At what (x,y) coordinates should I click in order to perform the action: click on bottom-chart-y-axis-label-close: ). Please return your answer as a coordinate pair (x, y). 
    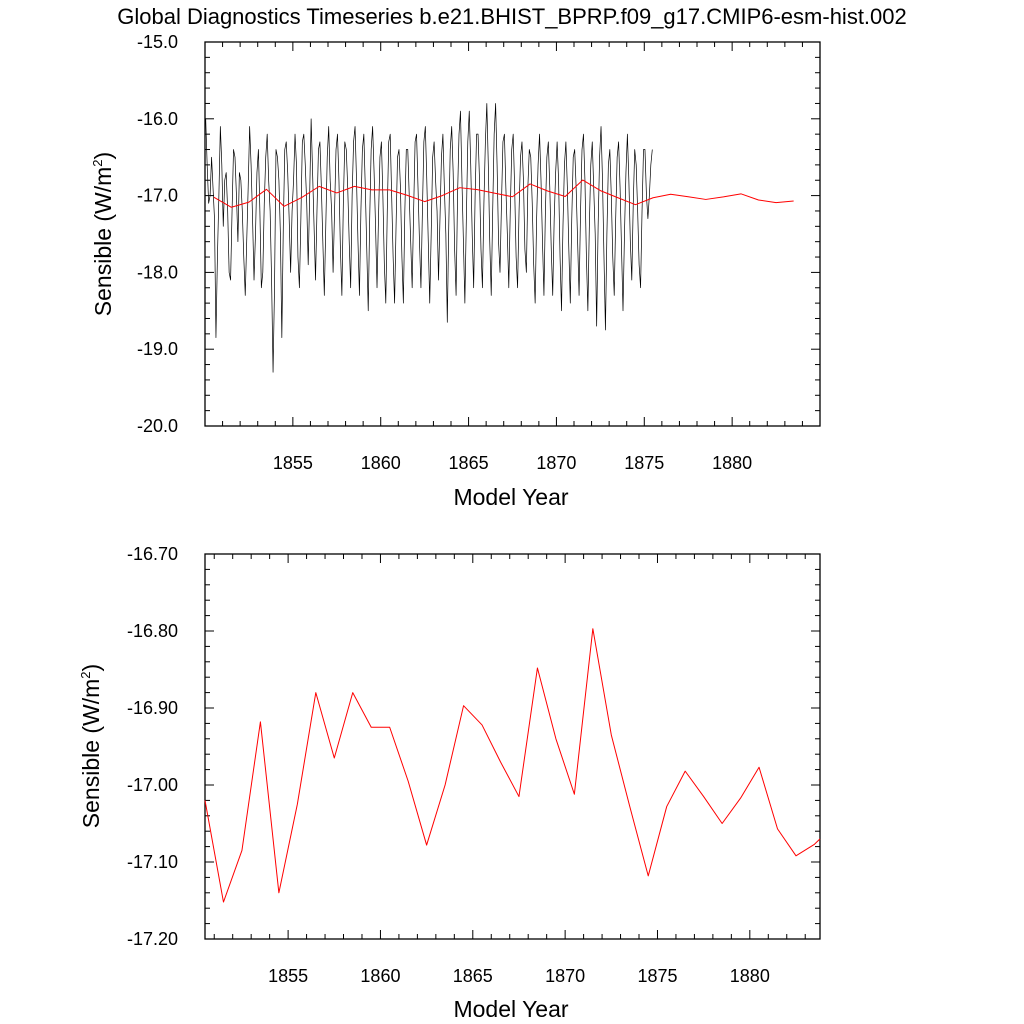
    Looking at the image, I should click on (91, 668).